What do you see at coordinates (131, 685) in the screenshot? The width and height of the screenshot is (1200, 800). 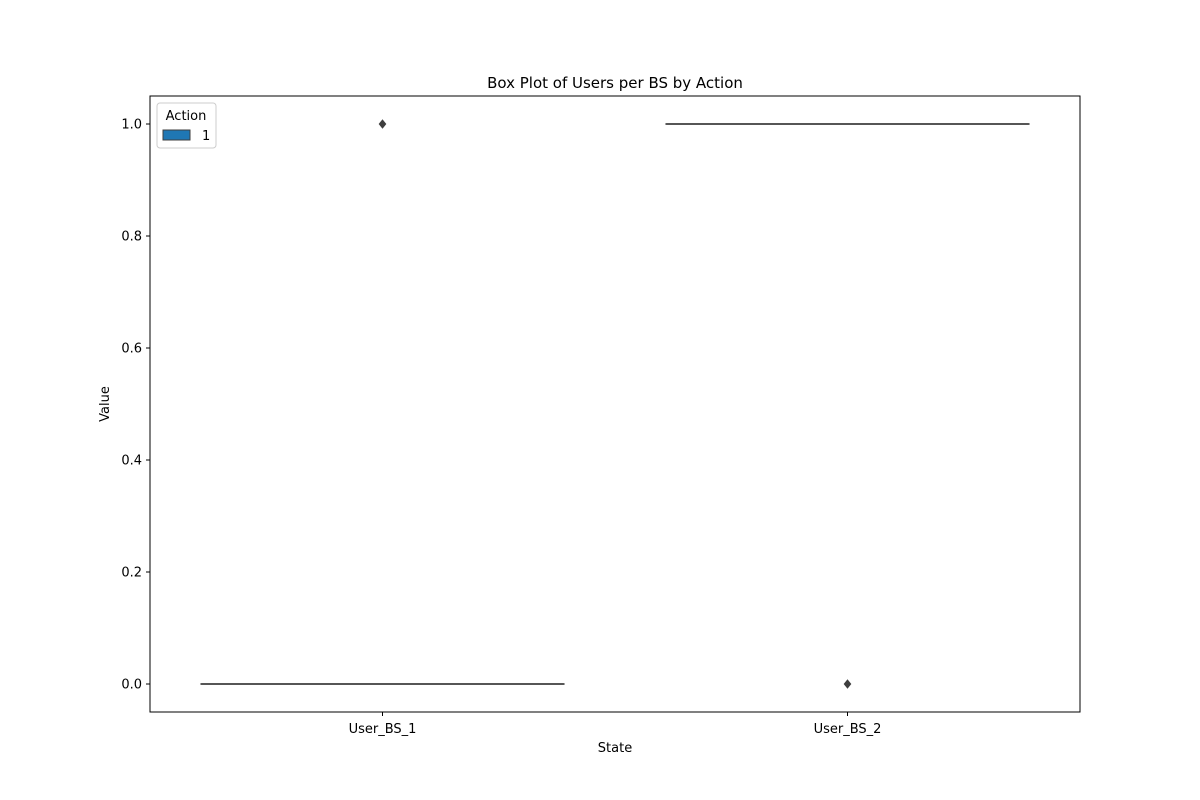 I see `y-tick-label: 0.0` at bounding box center [131, 685].